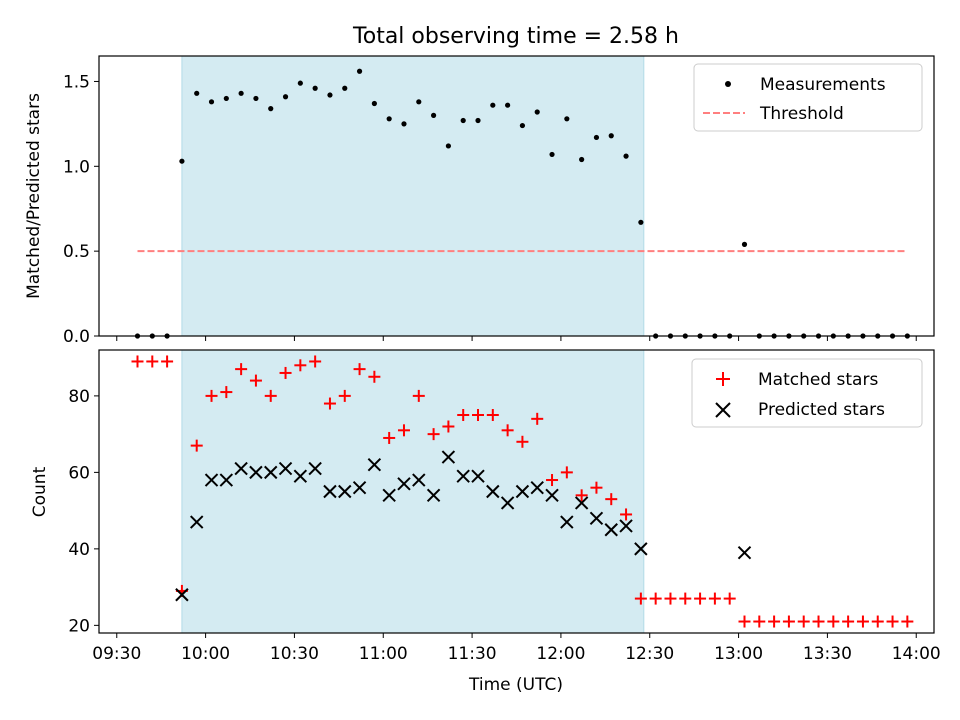  Describe the element at coordinates (76, 167) in the screenshot. I see `y-tick-label: 1.0` at that location.